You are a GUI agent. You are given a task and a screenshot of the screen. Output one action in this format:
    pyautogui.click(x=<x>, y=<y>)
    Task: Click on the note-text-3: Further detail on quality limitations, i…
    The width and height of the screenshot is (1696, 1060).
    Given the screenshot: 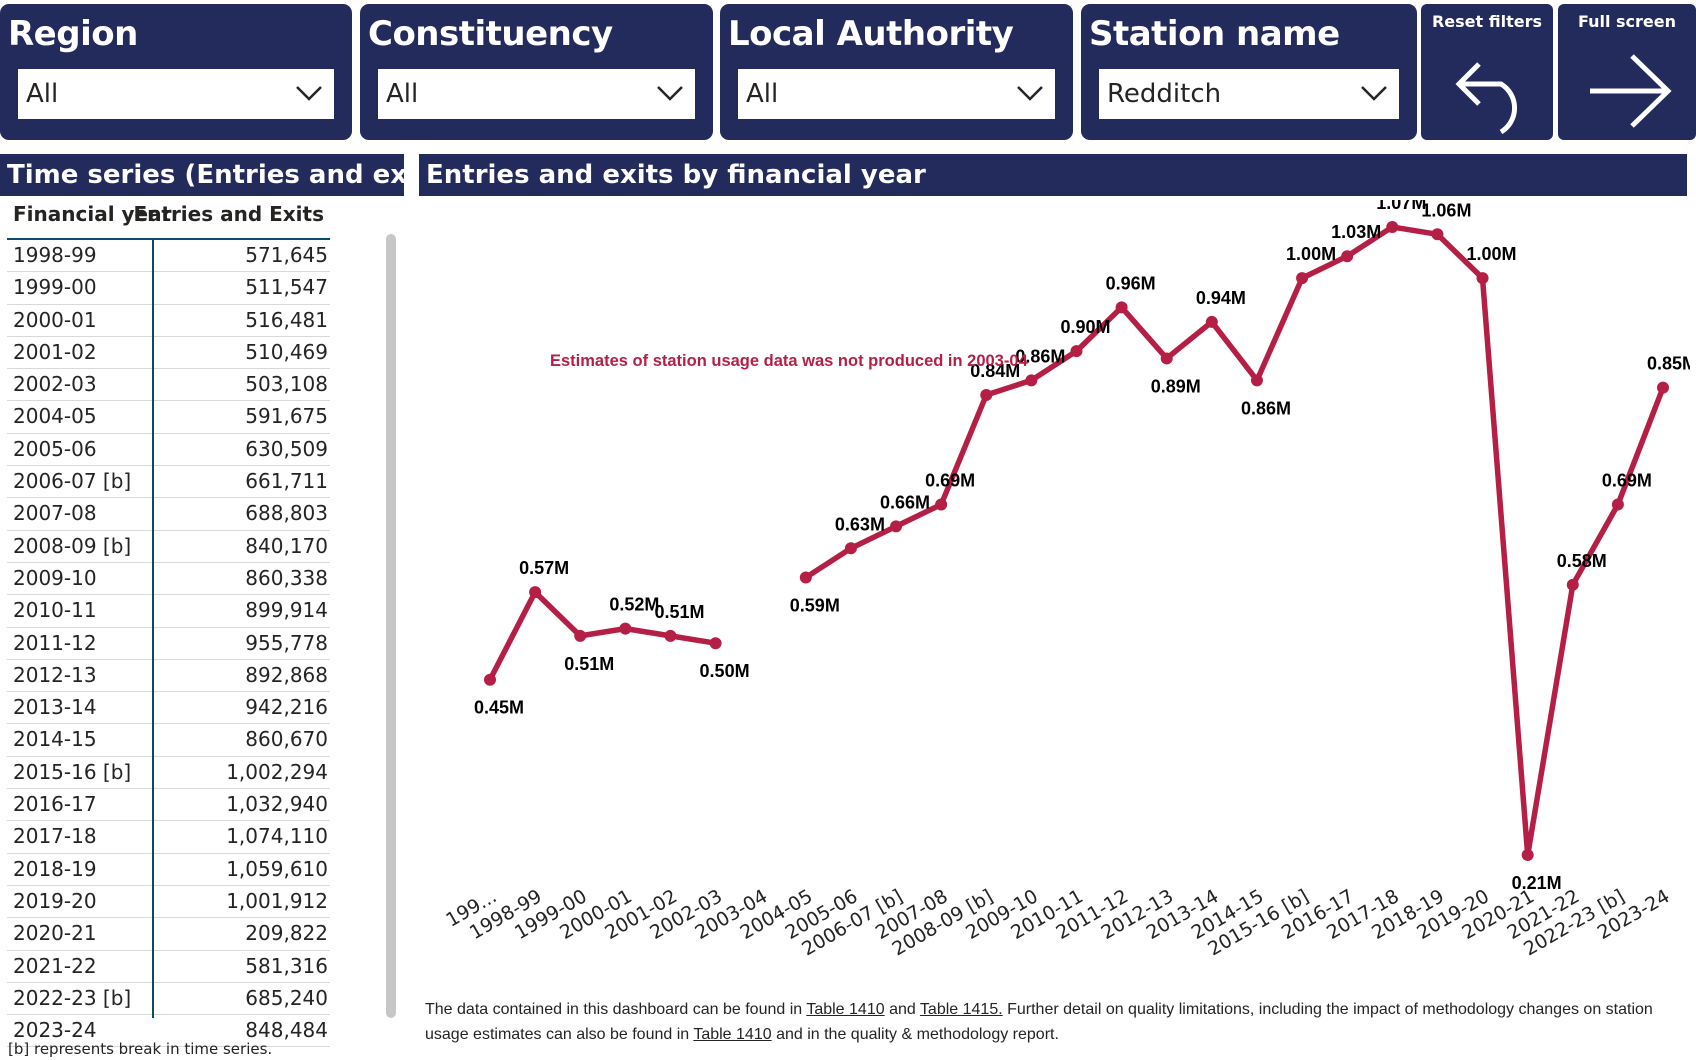 What is the action you would take?
    pyautogui.click(x=1039, y=1022)
    